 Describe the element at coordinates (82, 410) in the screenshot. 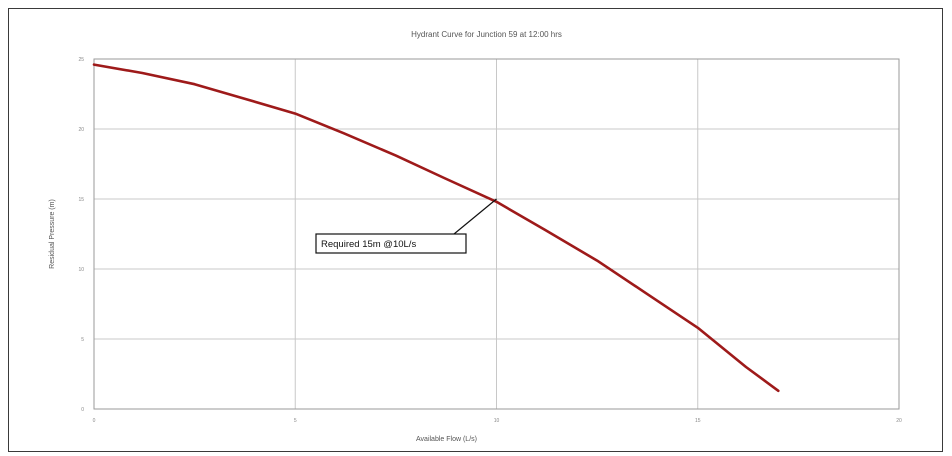

I see `y-tick-label: 0` at that location.